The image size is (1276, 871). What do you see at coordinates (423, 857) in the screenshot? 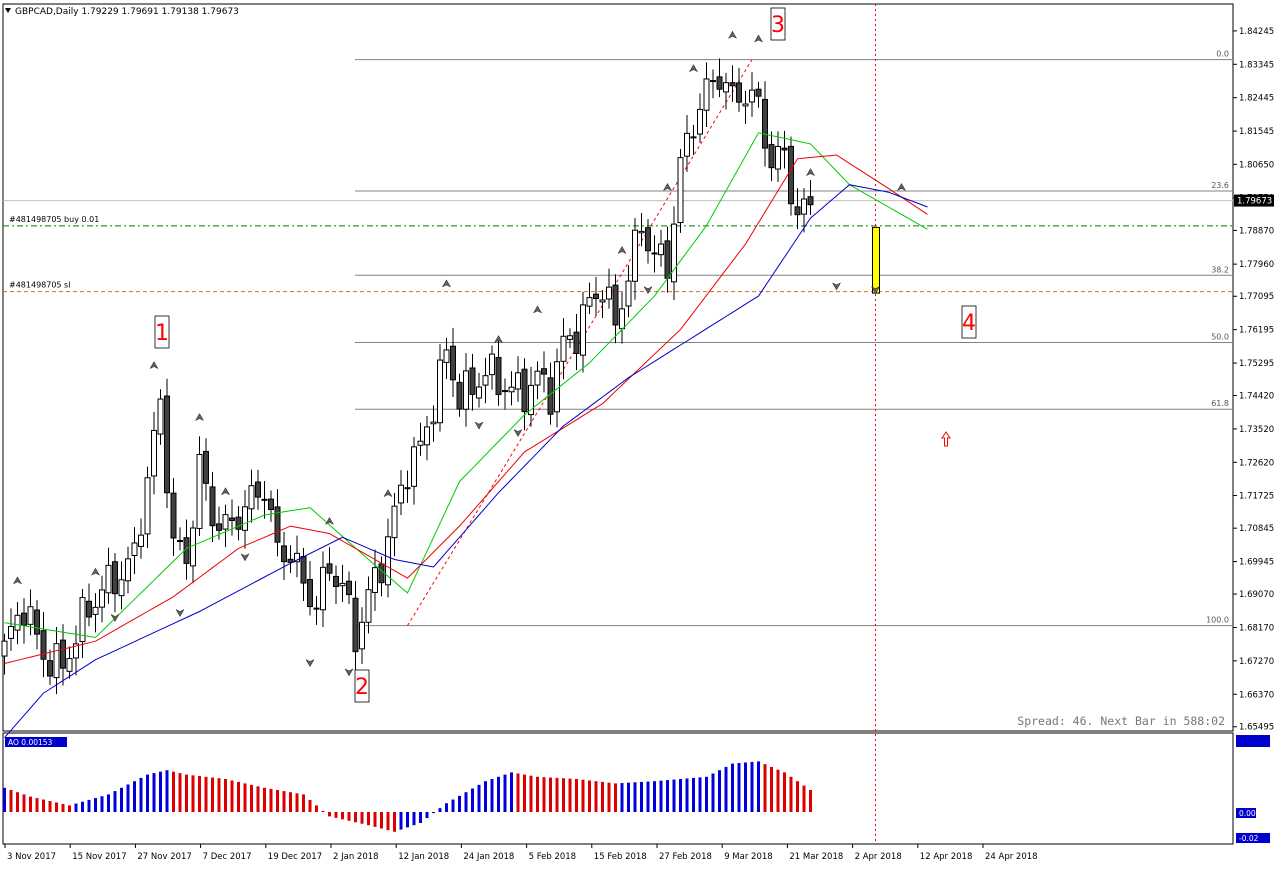
I see `x-tick-label: 12 Jan 2018` at bounding box center [423, 857].